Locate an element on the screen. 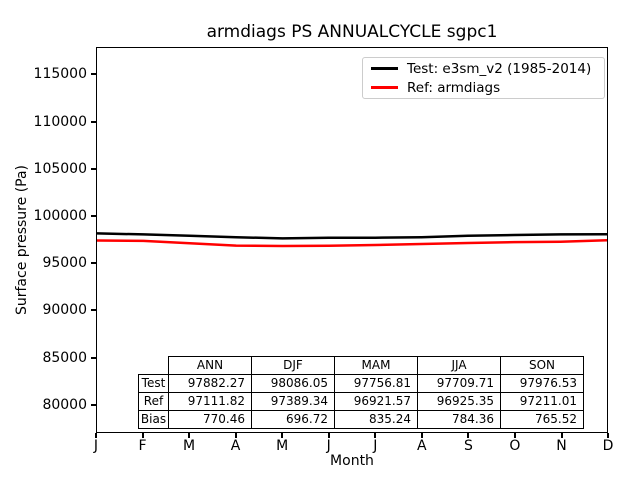 The width and height of the screenshot is (640, 480). legend: Test: e3sm_v2 (1985-2014) Ref: armdiags is located at coordinates (483, 78).